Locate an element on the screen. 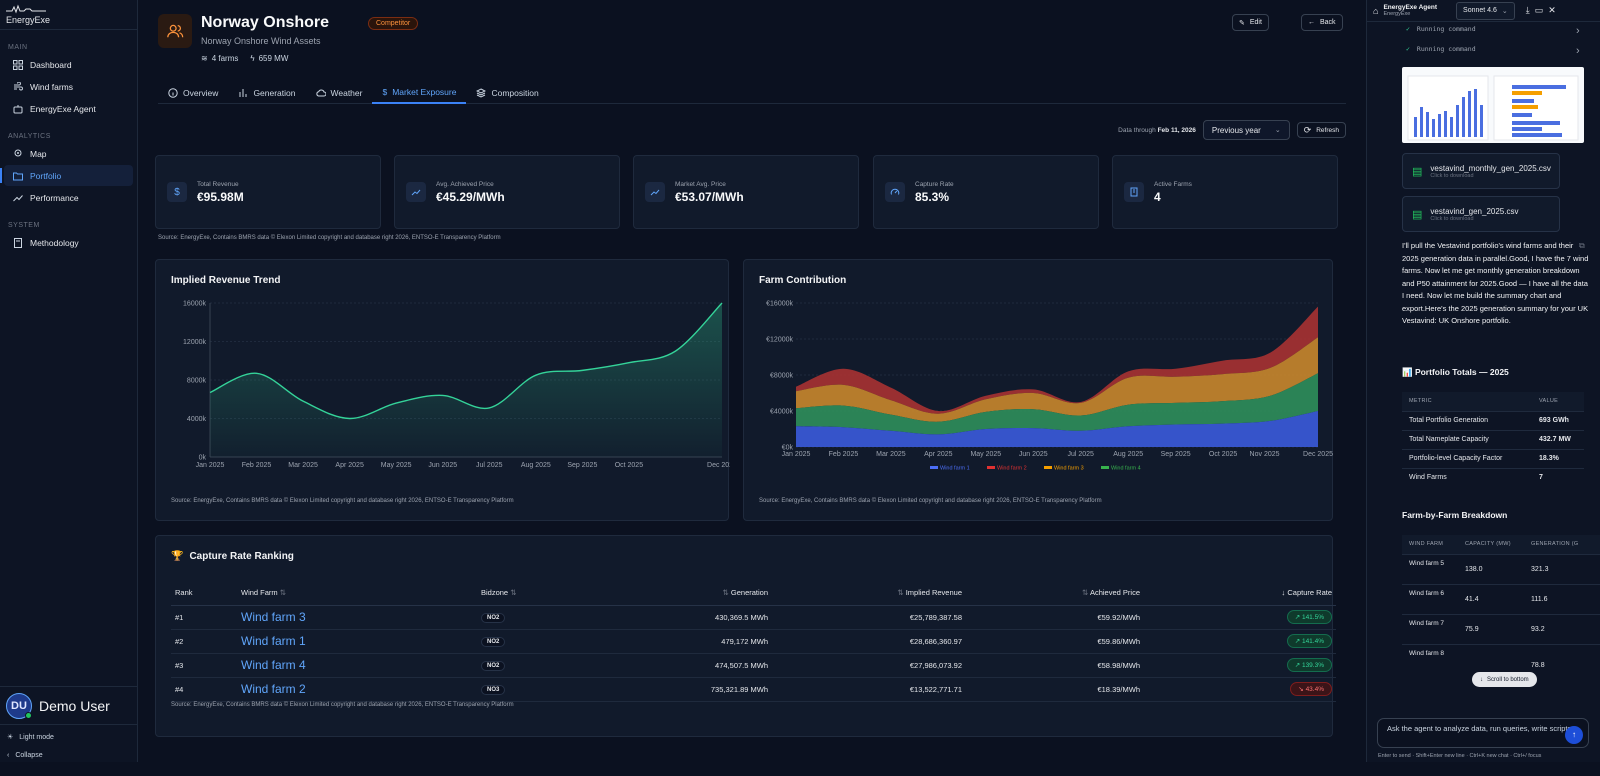 The height and width of the screenshot is (776, 1600). ranking-title-text: Capture Rate Ranking is located at coordinates (241, 556).